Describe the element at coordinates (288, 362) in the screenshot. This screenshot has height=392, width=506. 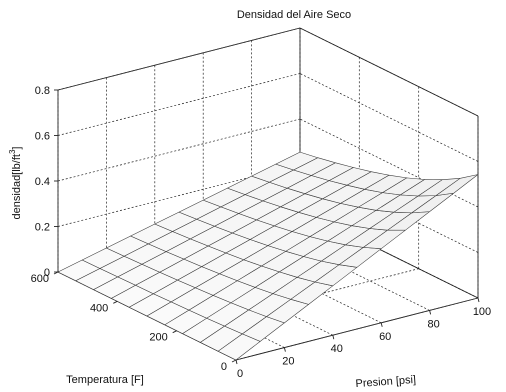
I see `x-tick-label: 20` at that location.